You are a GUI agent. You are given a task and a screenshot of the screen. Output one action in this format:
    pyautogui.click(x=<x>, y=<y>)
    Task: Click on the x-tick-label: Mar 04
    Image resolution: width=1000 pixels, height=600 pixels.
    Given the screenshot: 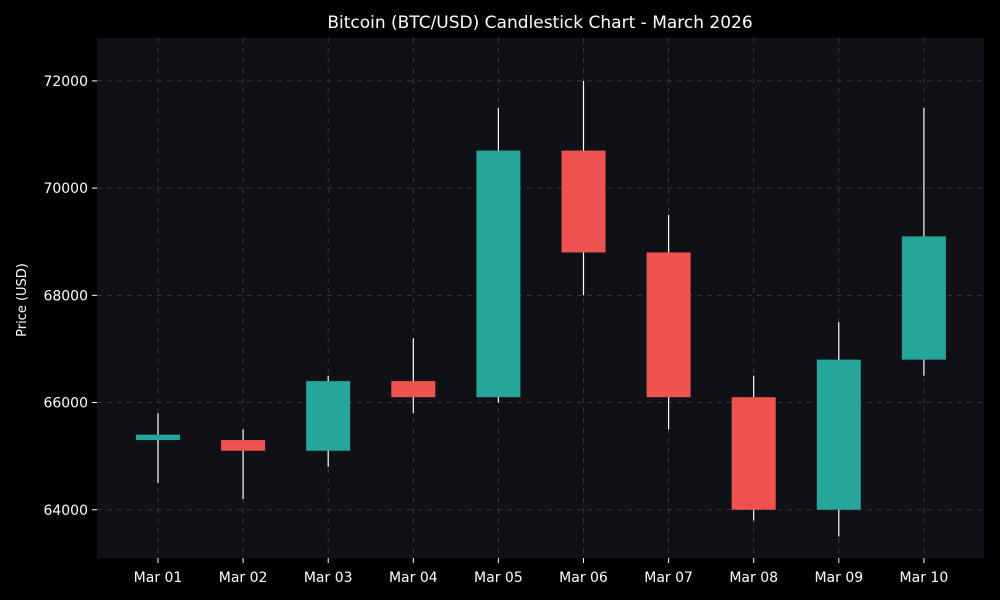 What is the action you would take?
    pyautogui.click(x=413, y=578)
    